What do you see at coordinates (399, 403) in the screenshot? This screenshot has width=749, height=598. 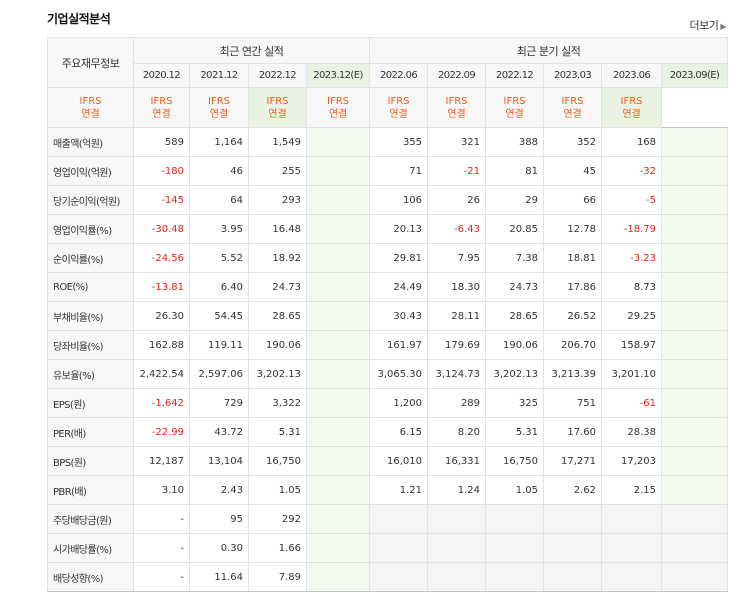 I see `data-cell: 1,200` at bounding box center [399, 403].